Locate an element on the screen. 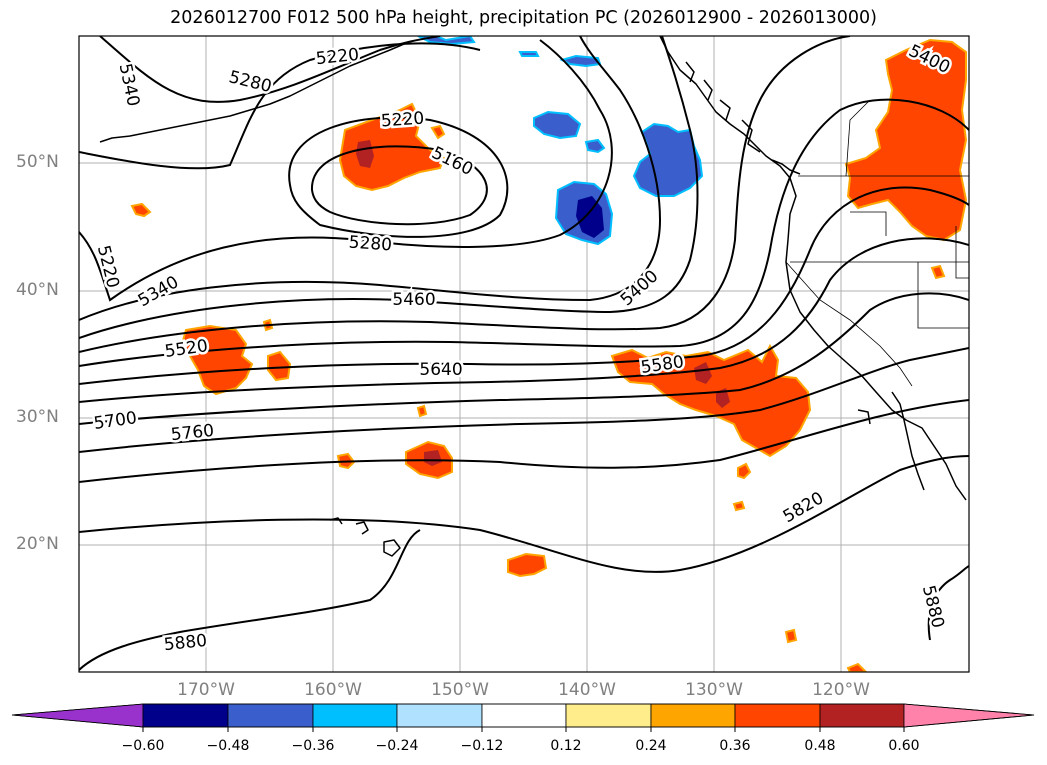  colorbar is located at coordinates (523, 715).